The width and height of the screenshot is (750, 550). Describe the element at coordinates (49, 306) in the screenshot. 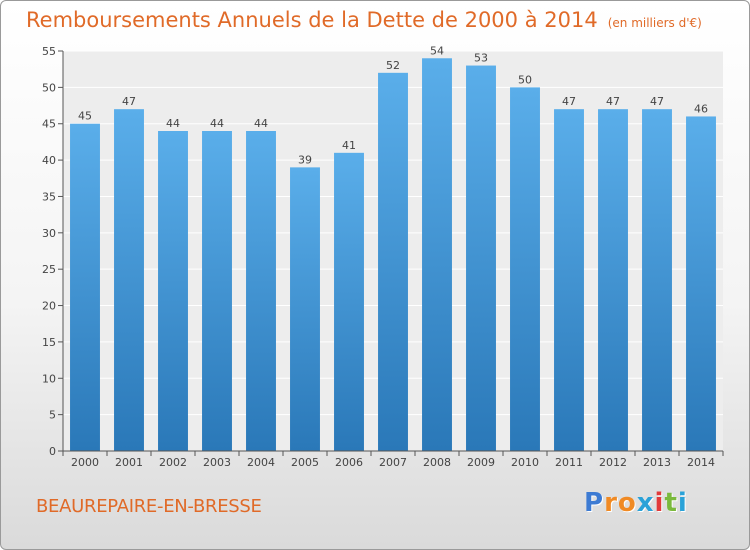

I see `y-tick-label: 20` at that location.